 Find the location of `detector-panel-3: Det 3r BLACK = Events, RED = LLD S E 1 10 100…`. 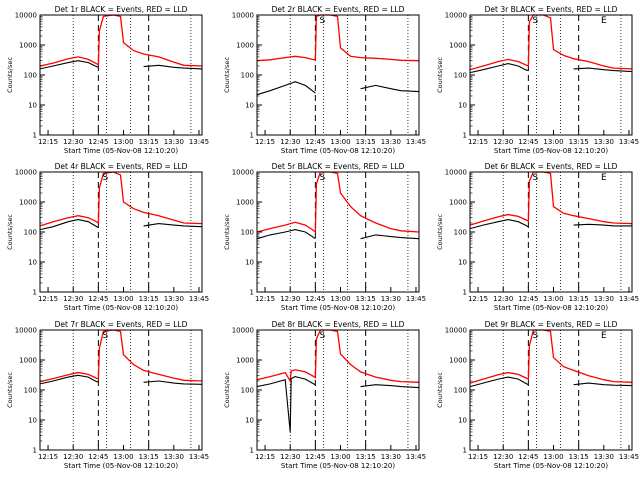

detector-panel-3: Det 3r BLACK = Events, RED = LLD S E 1 10 100… is located at coordinates (537, 80).